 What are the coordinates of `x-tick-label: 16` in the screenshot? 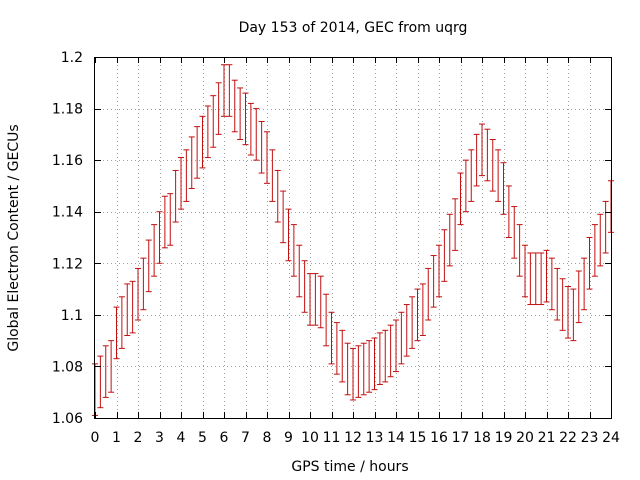 It's located at (439, 438).